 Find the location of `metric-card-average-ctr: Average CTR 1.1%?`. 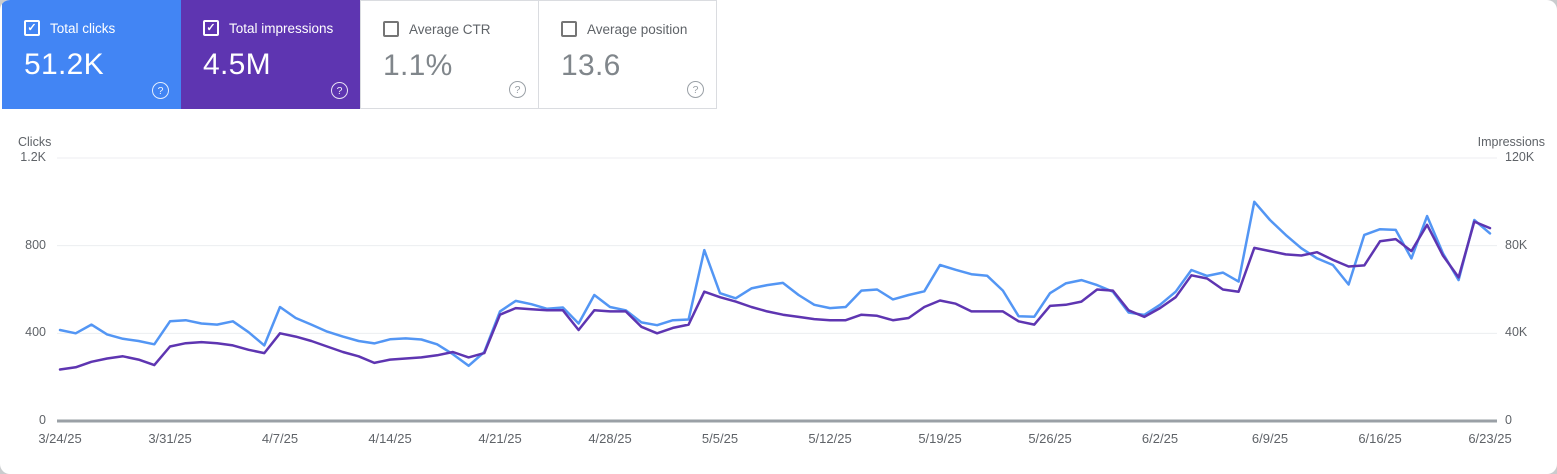

metric-card-average-ctr: Average CTR 1.1%? is located at coordinates (449, 54).